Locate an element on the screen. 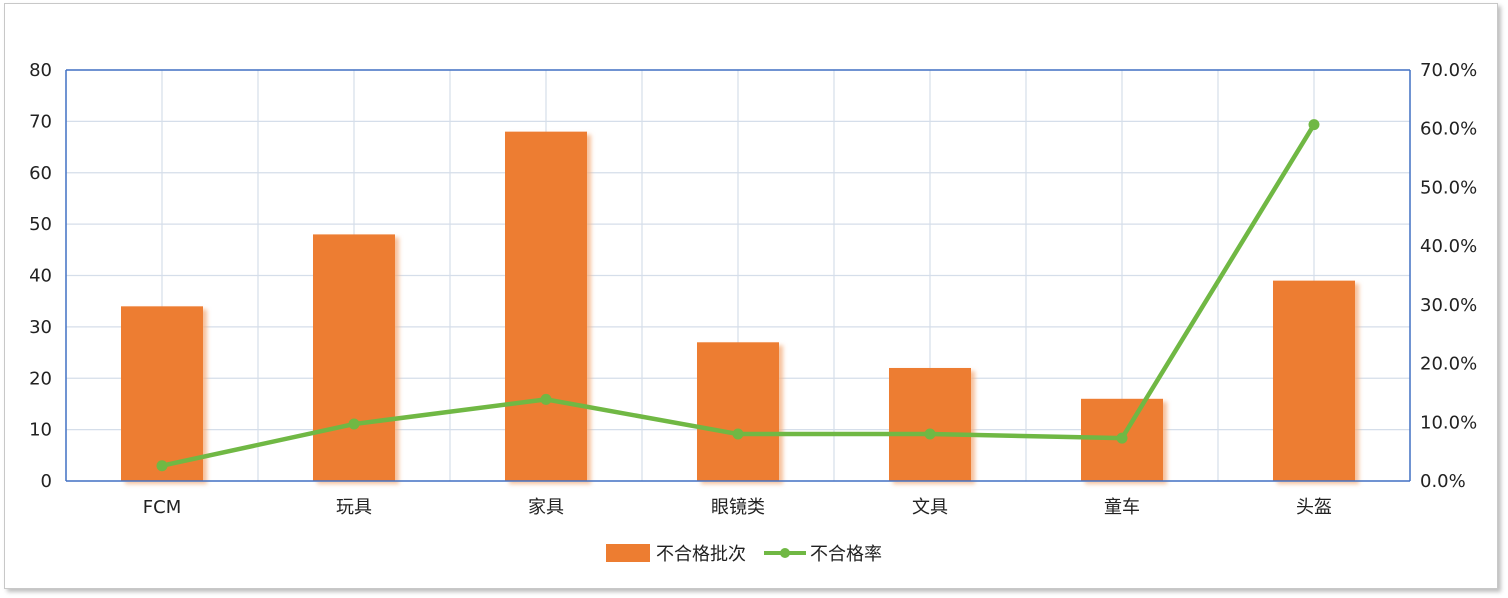  right-tick-label: 40.0% is located at coordinates (1448, 246).